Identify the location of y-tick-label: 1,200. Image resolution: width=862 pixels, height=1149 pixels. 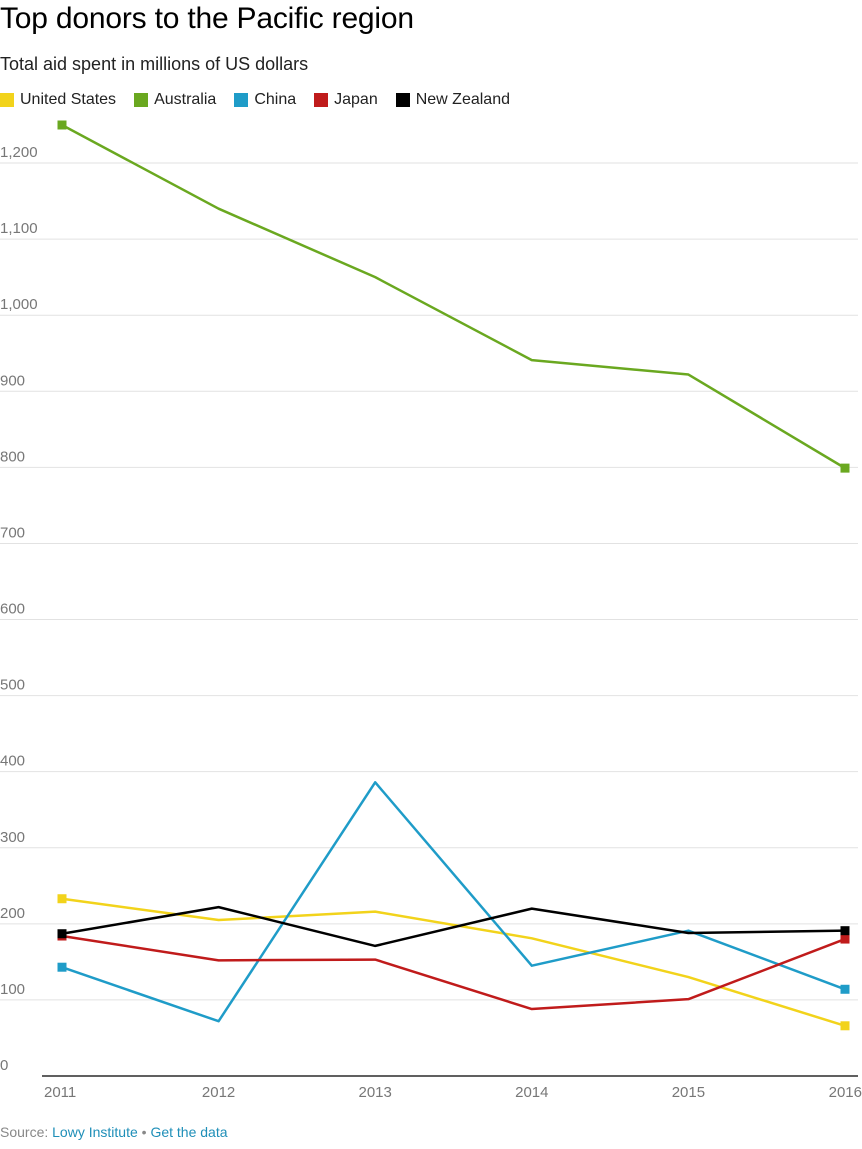
(19, 152).